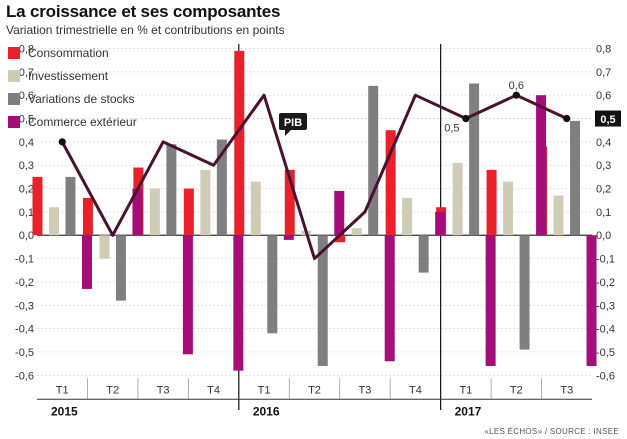 The width and height of the screenshot is (627, 439). I want to click on y-tick-label-right: -0,4, so click(605, 330).